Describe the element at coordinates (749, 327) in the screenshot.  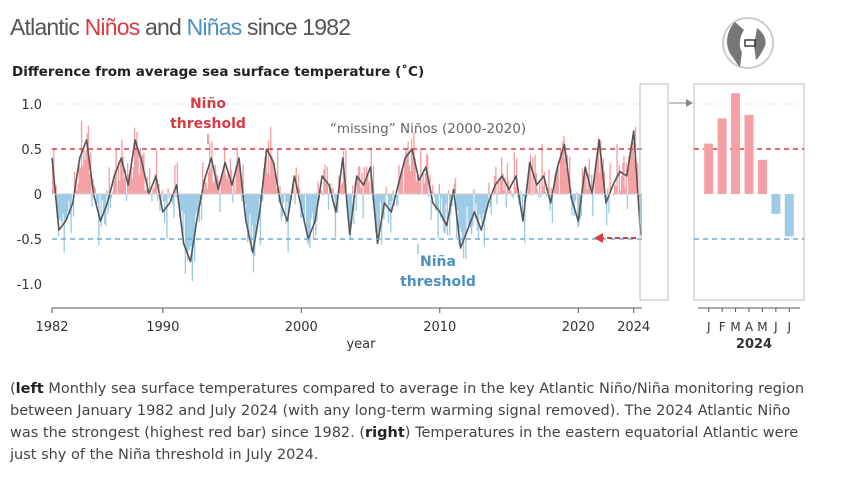
I see `side-month-label: A` at that location.